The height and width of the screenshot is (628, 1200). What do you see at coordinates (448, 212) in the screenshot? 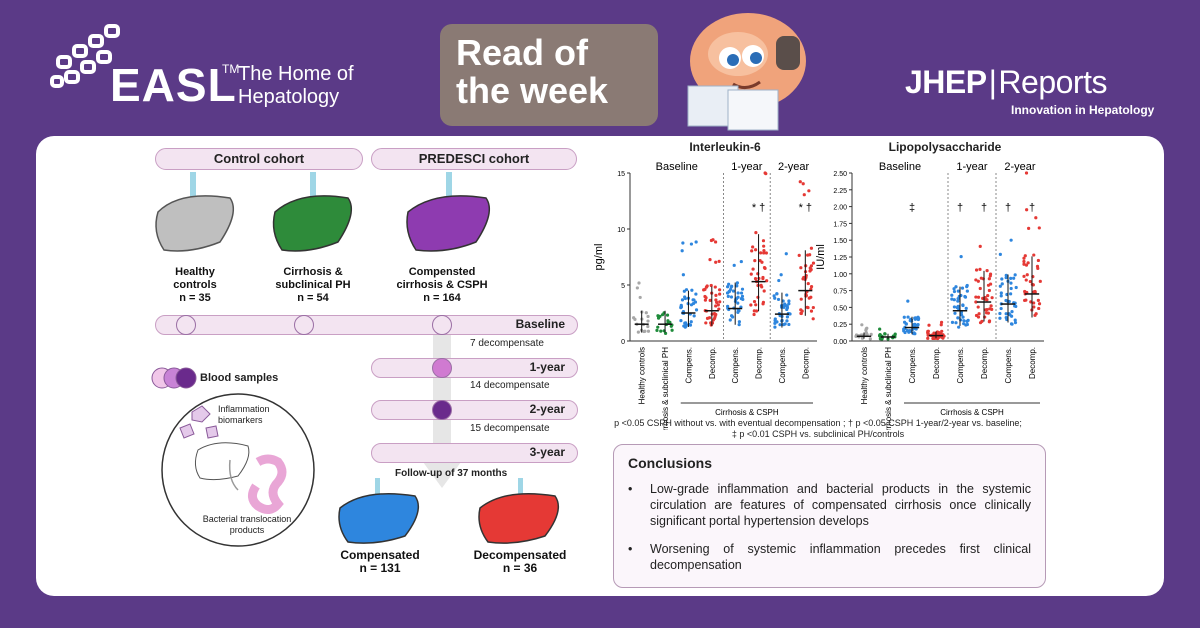
I see `csph-liver-icon` at bounding box center [448, 212].